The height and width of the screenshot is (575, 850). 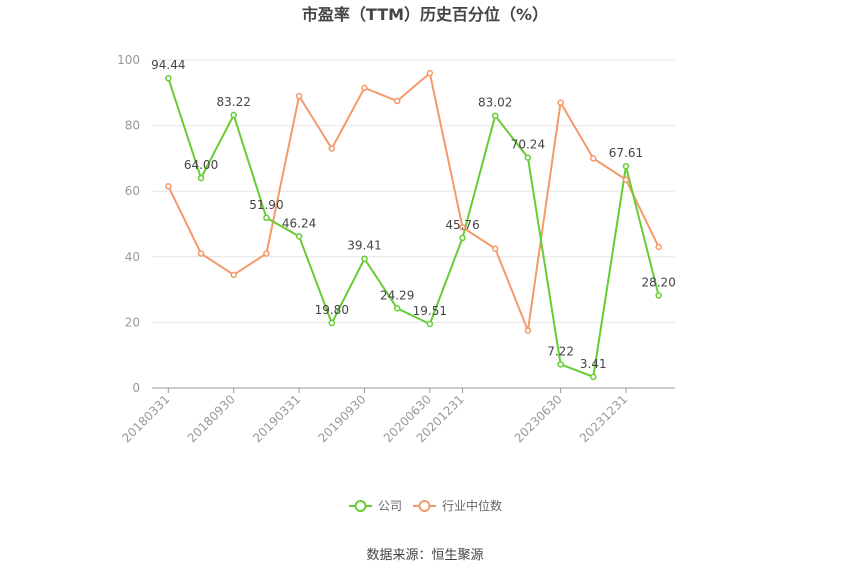 What do you see at coordinates (201, 165) in the screenshot?
I see `company-data-label: 64.00` at bounding box center [201, 165].